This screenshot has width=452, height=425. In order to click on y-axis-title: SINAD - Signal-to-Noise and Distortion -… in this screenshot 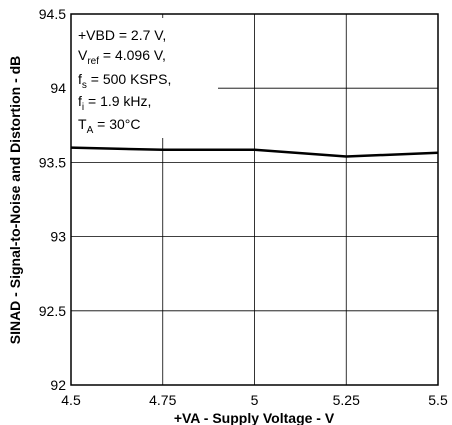, I will do `click(15, 200)`.